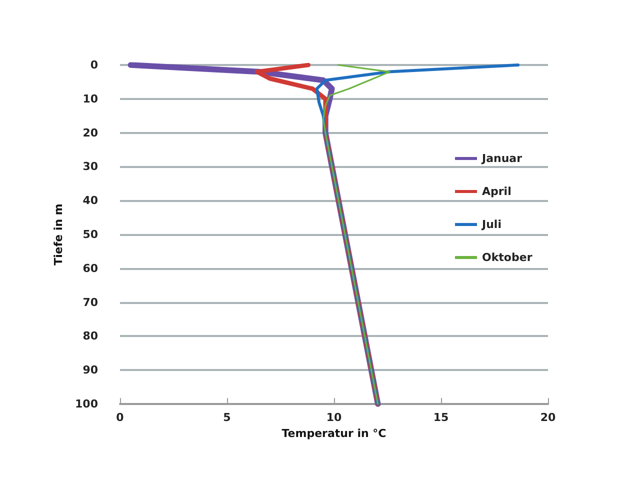 The image size is (638, 486). I want to click on y-axis-title: Tiefe in m, so click(59, 235).